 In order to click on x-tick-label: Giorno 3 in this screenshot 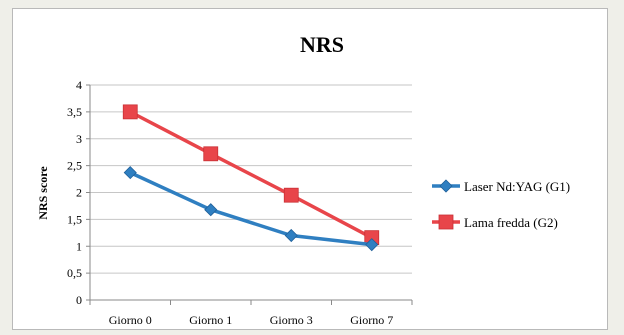, I will do `click(291, 320)`.